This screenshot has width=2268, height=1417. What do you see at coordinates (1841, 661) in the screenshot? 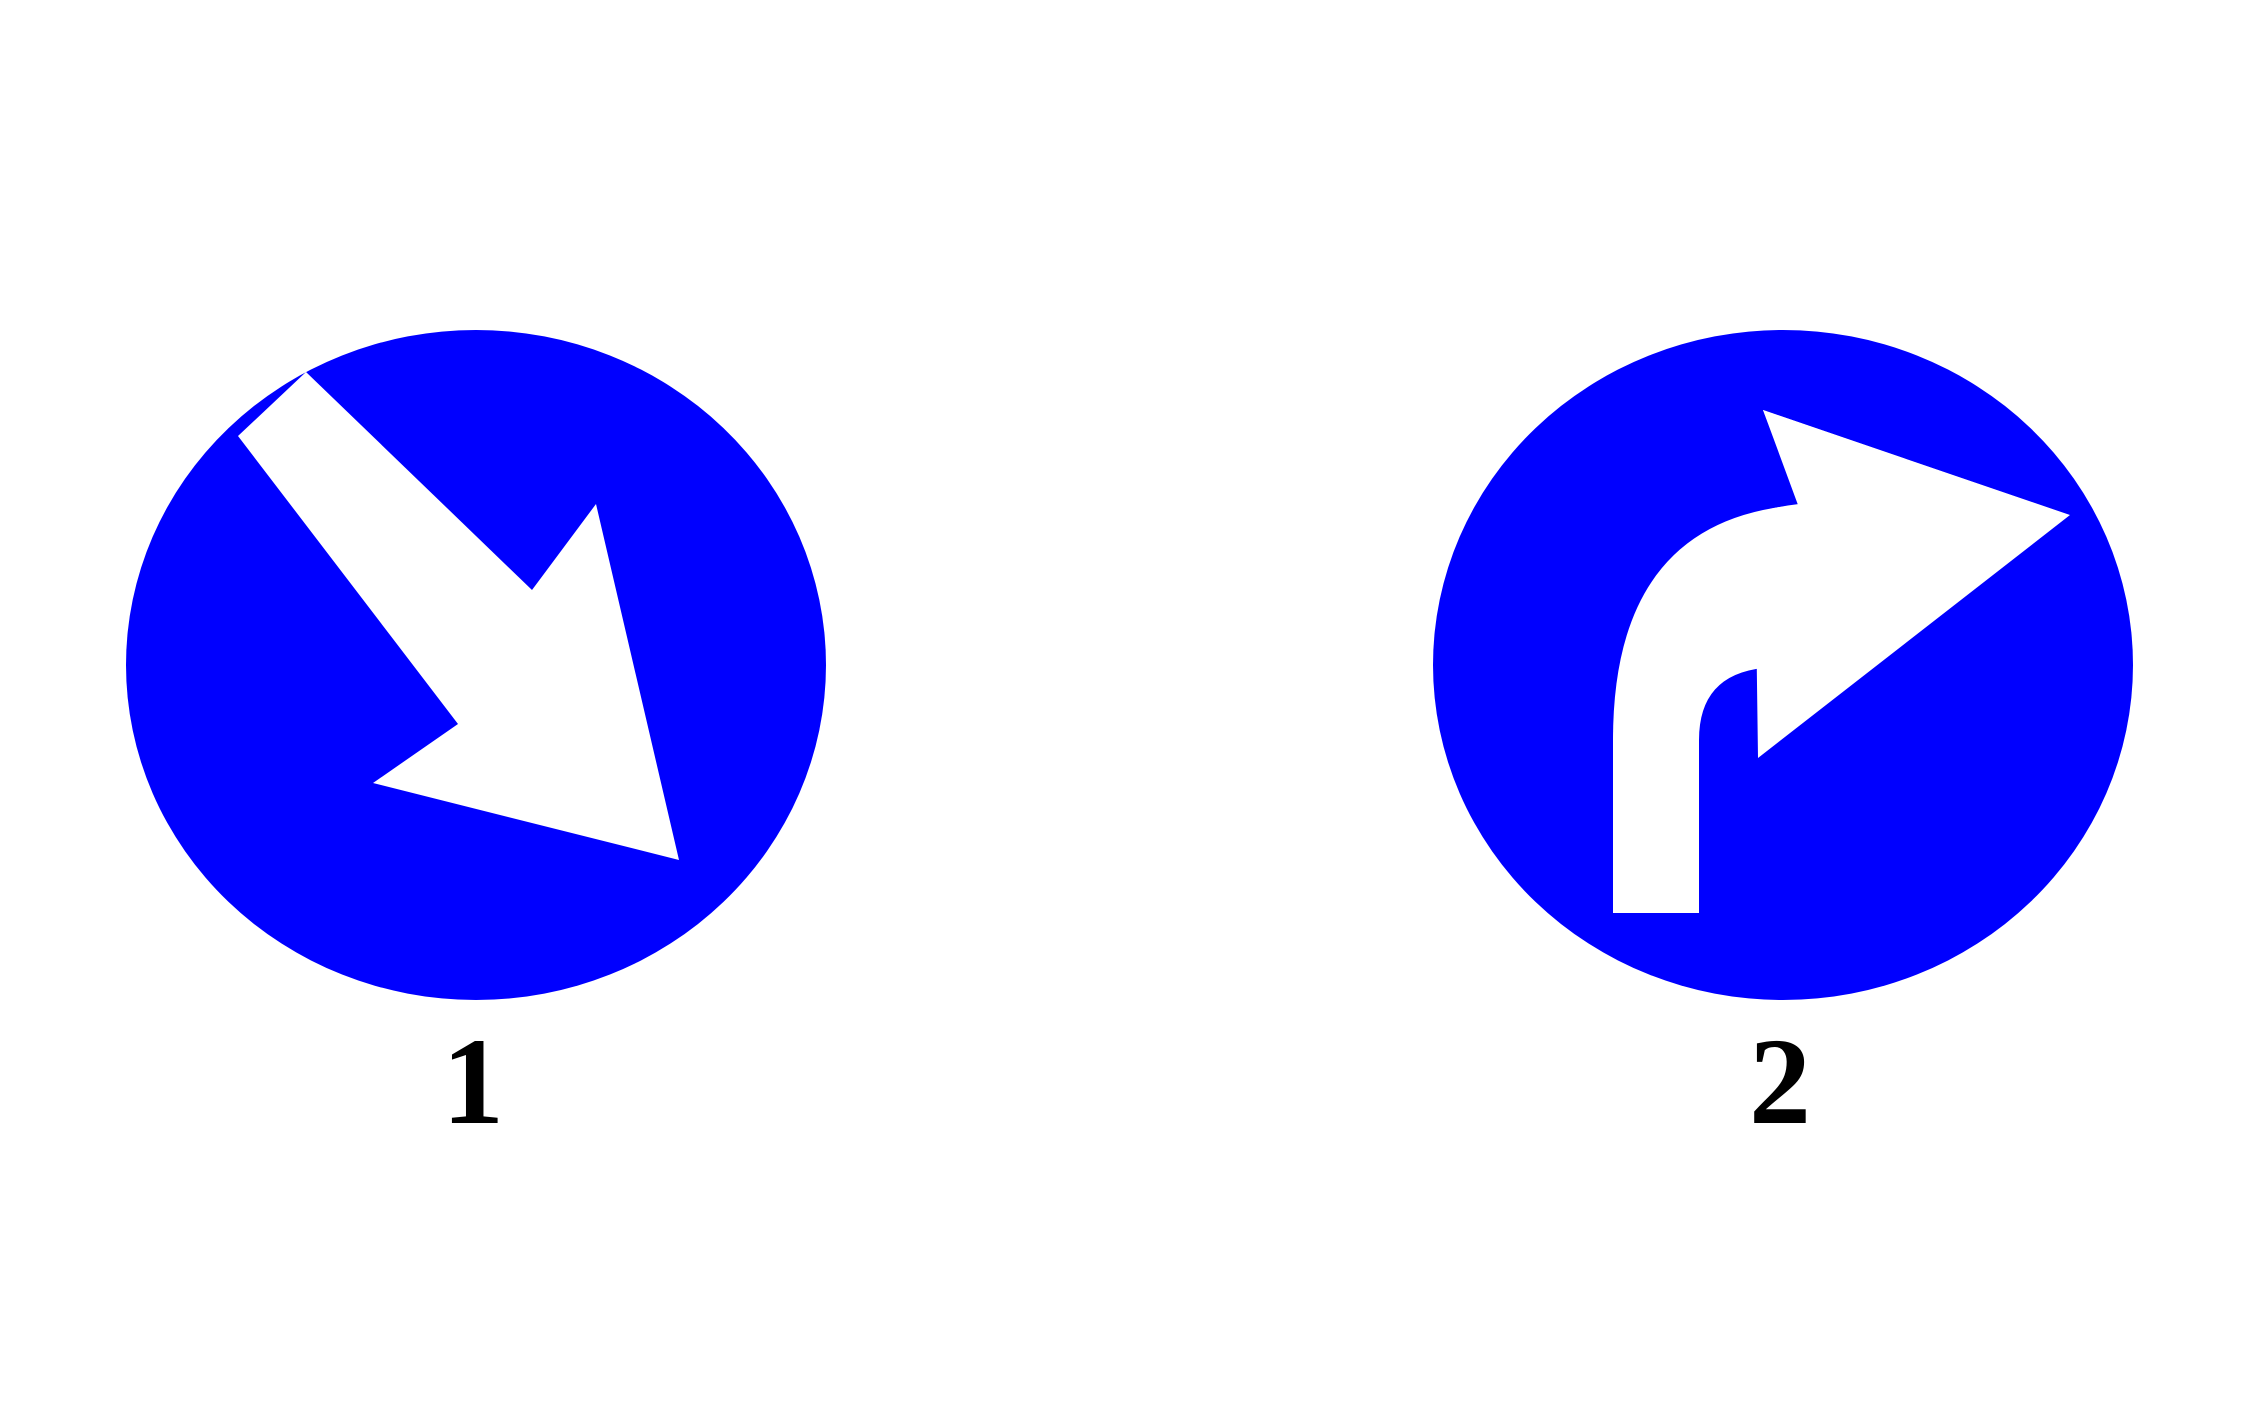
I see `turn-right-arrow-shaft` at bounding box center [1841, 661].